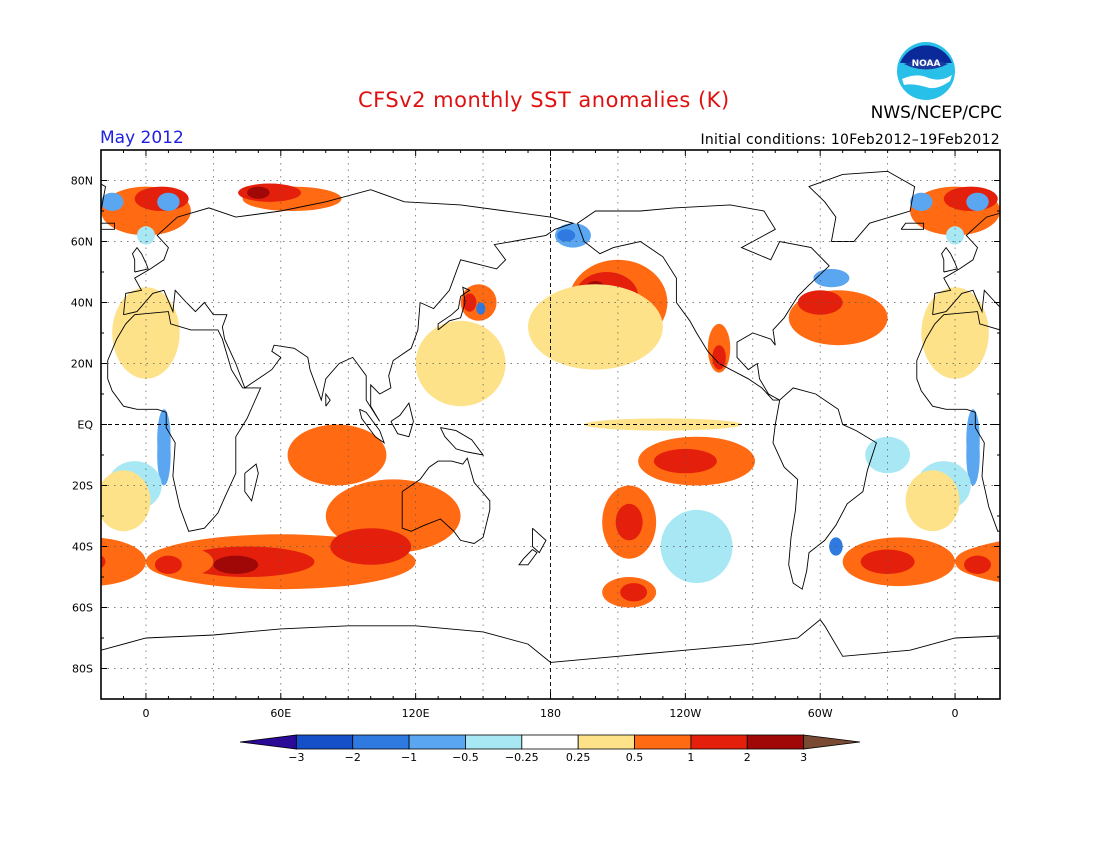 This screenshot has width=1100, height=850. What do you see at coordinates (85, 425) in the screenshot?
I see `latitude-label: EQ` at bounding box center [85, 425].